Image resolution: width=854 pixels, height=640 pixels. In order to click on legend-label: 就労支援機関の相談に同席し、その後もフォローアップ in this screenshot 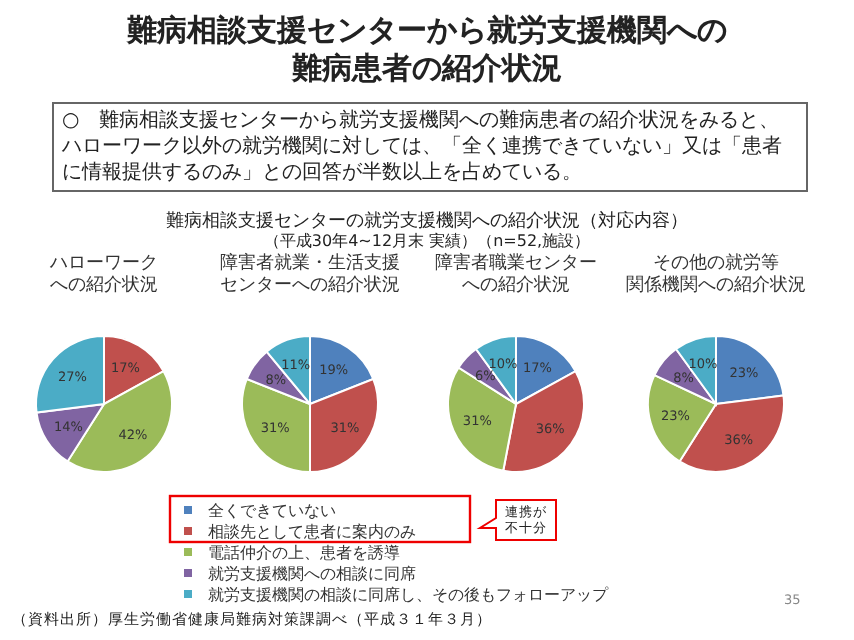, I will do `click(409, 594)`.